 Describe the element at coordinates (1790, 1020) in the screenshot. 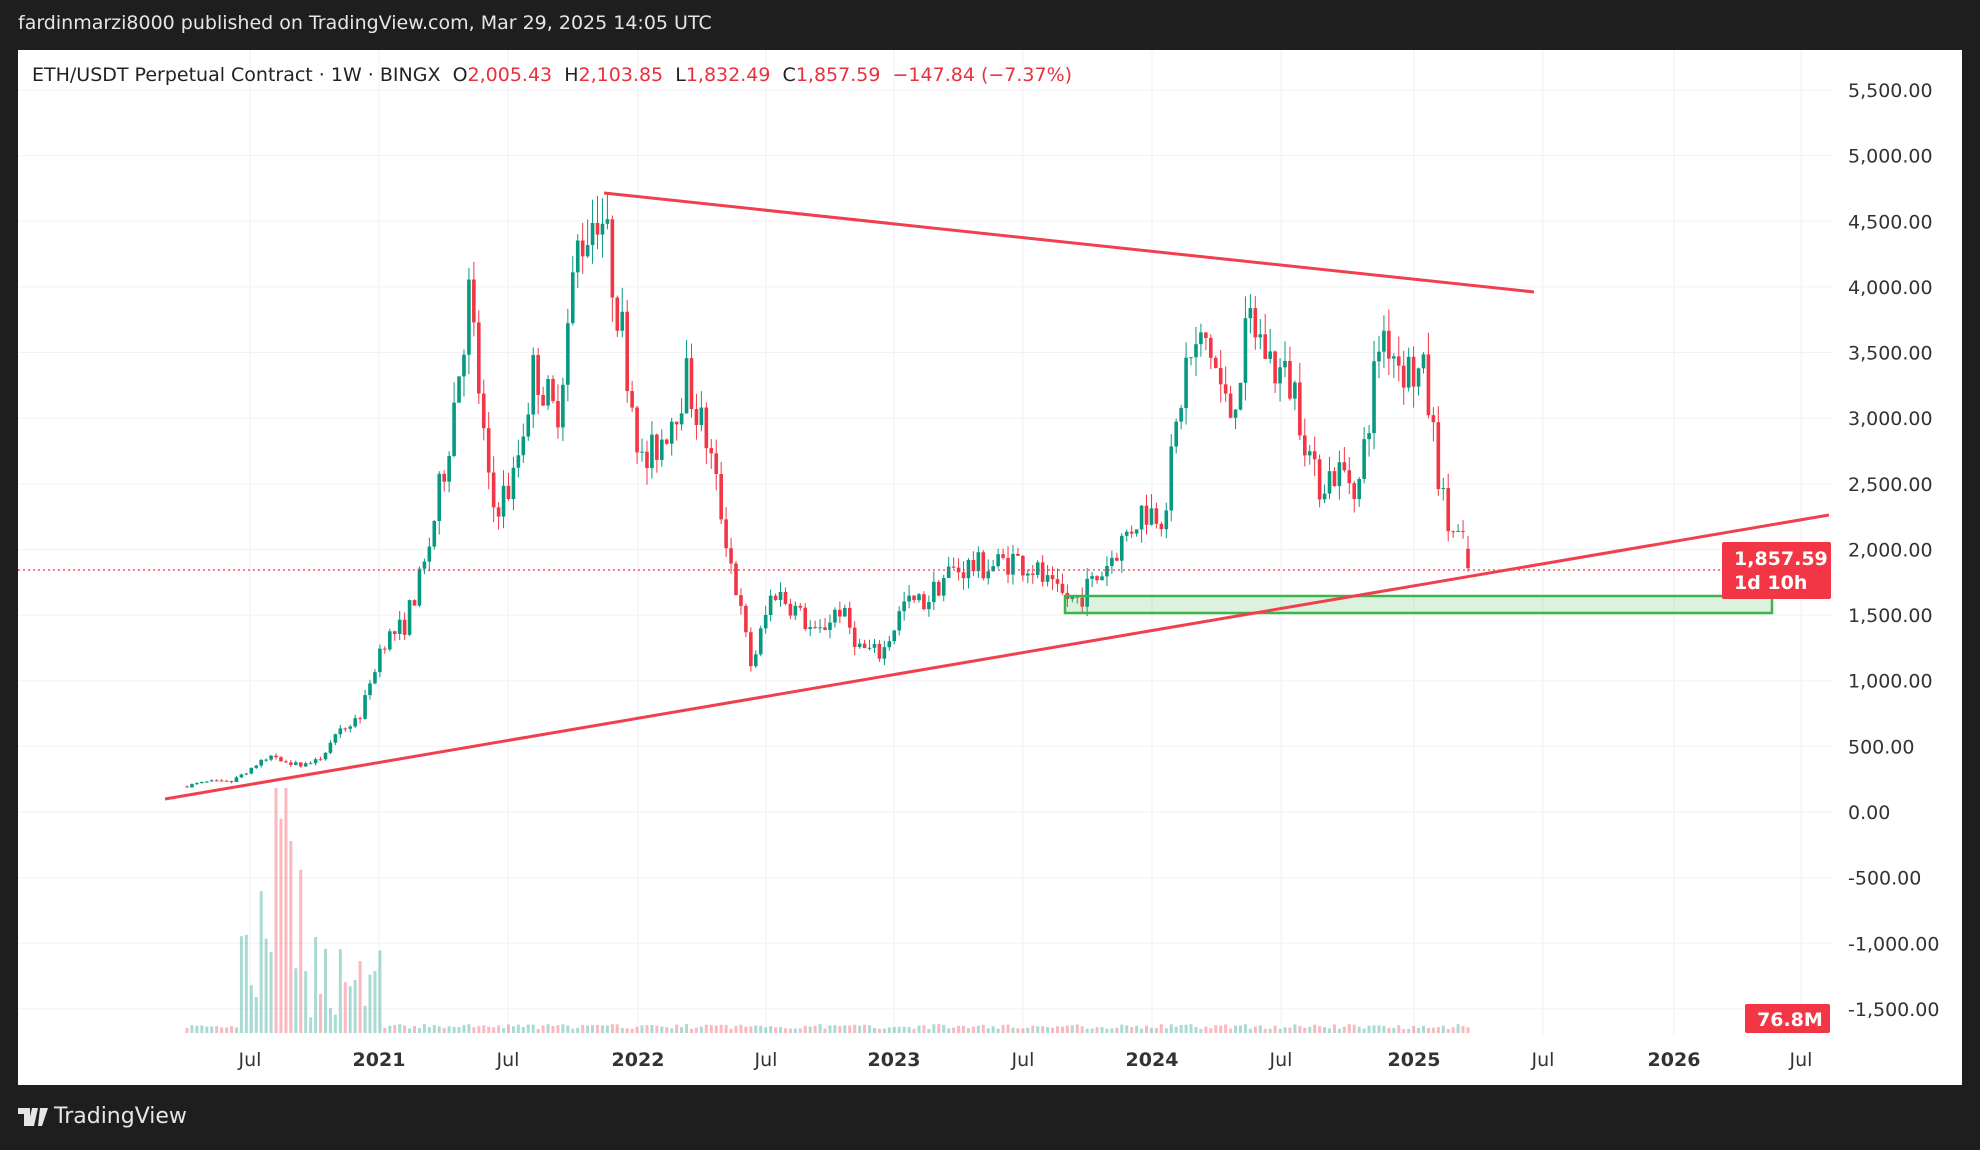

I see `volume-value: 76.8M` at that location.